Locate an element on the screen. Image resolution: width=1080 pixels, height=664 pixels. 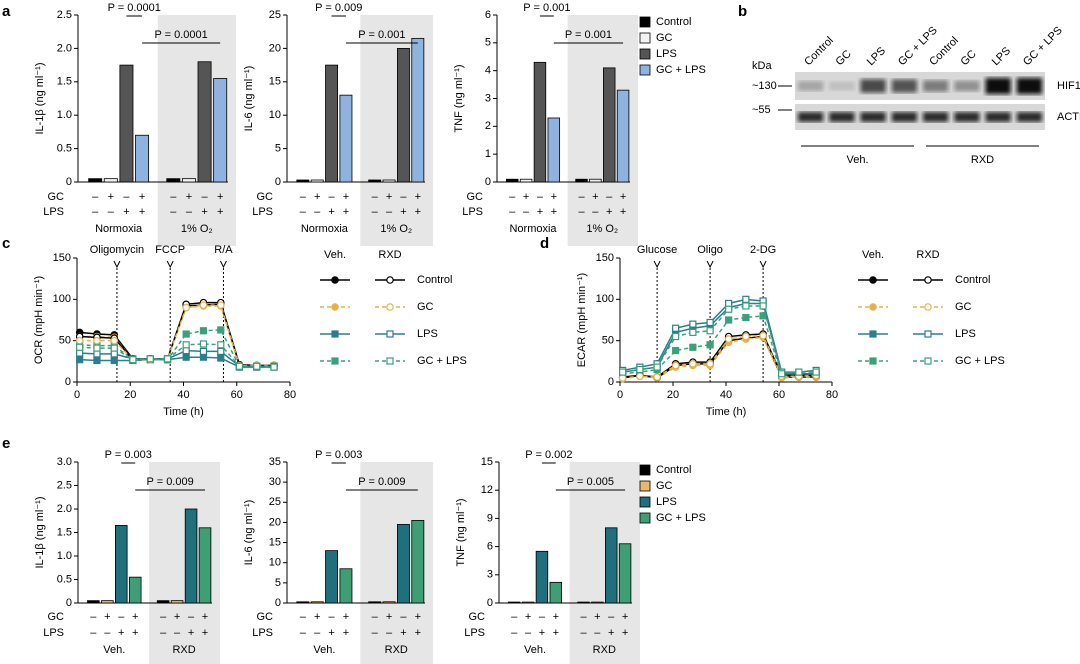
group-label: Veh. is located at coordinates (535, 650).